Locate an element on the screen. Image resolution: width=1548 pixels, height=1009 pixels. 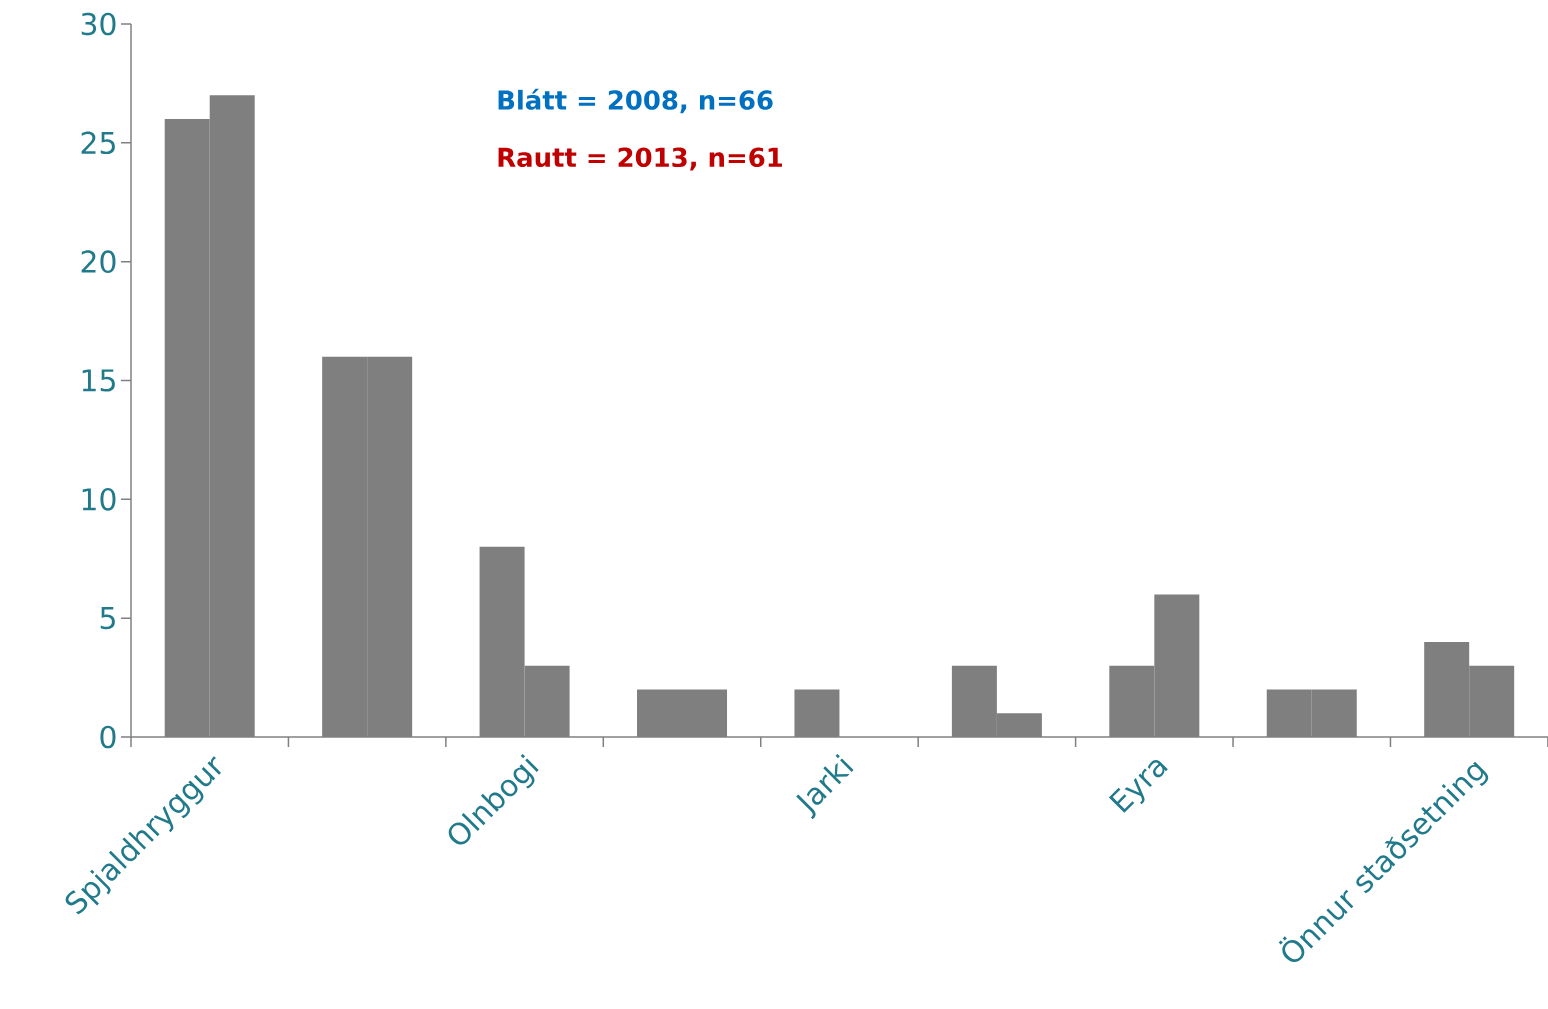
y-tick-label: 20 is located at coordinates (98, 261).